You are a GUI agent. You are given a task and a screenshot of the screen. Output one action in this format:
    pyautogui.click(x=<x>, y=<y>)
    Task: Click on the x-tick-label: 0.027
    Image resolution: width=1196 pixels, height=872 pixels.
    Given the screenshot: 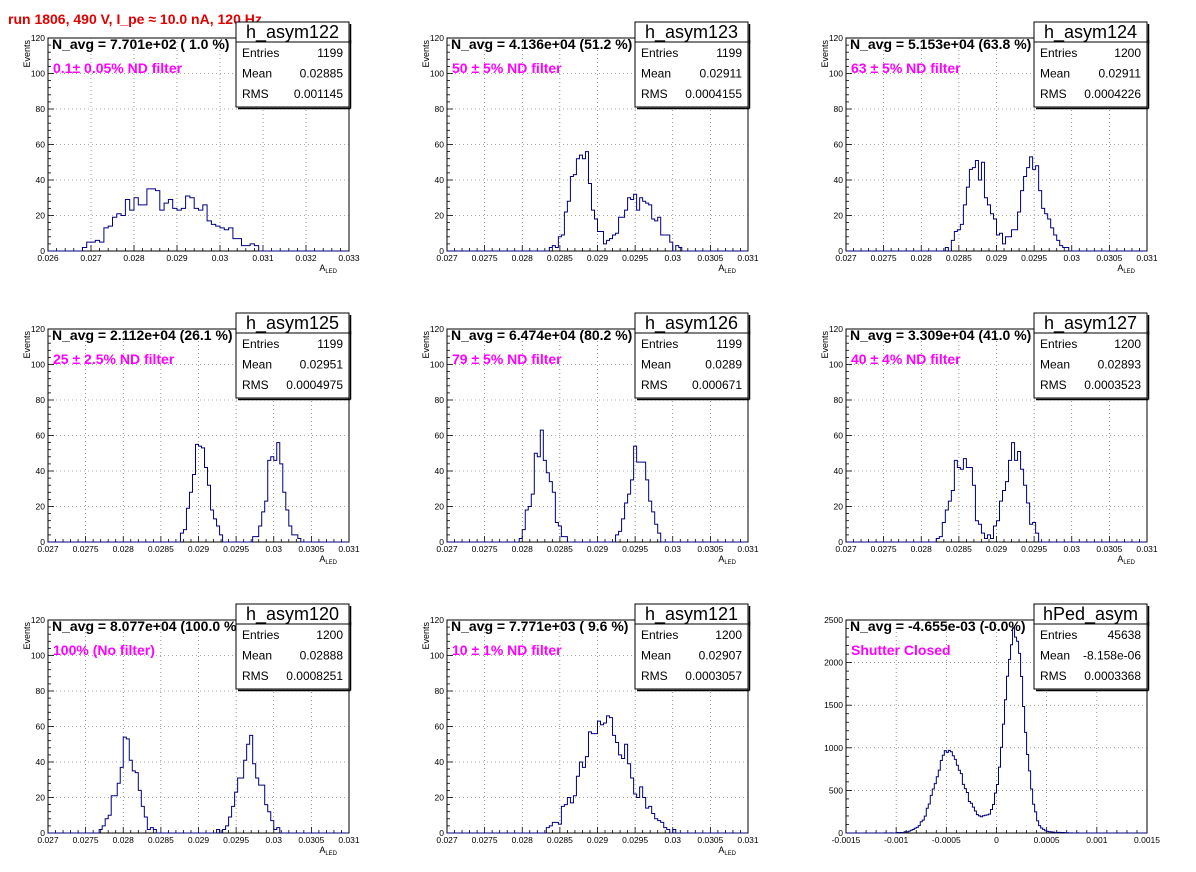 What is the action you would take?
    pyautogui.click(x=48, y=549)
    